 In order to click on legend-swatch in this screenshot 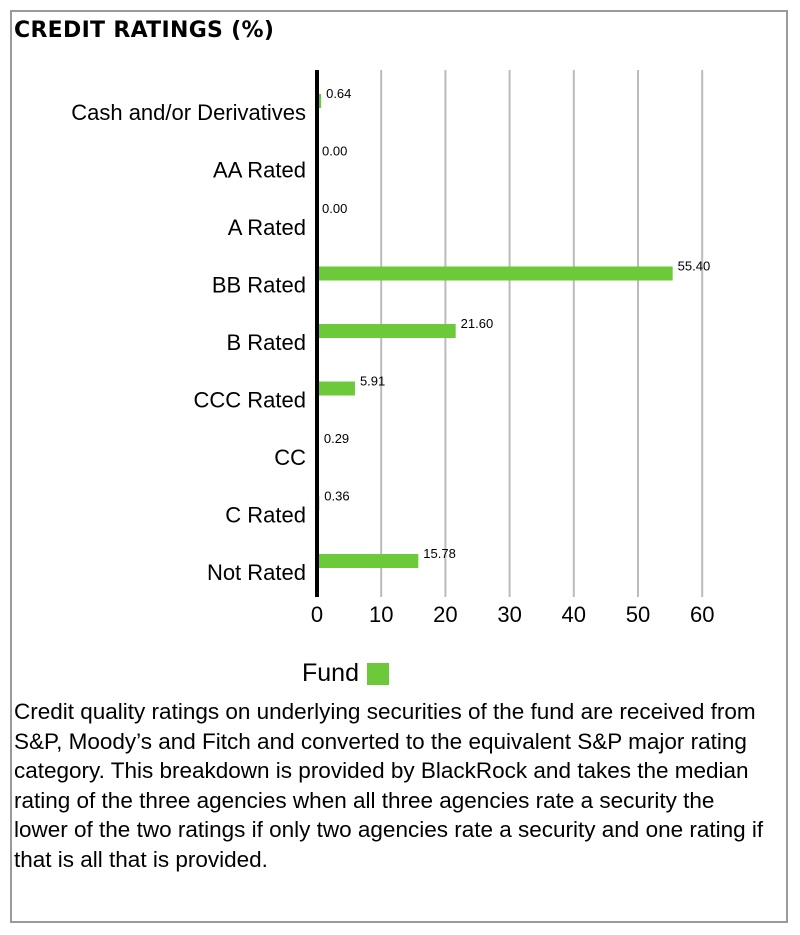, I will do `click(377, 673)`.